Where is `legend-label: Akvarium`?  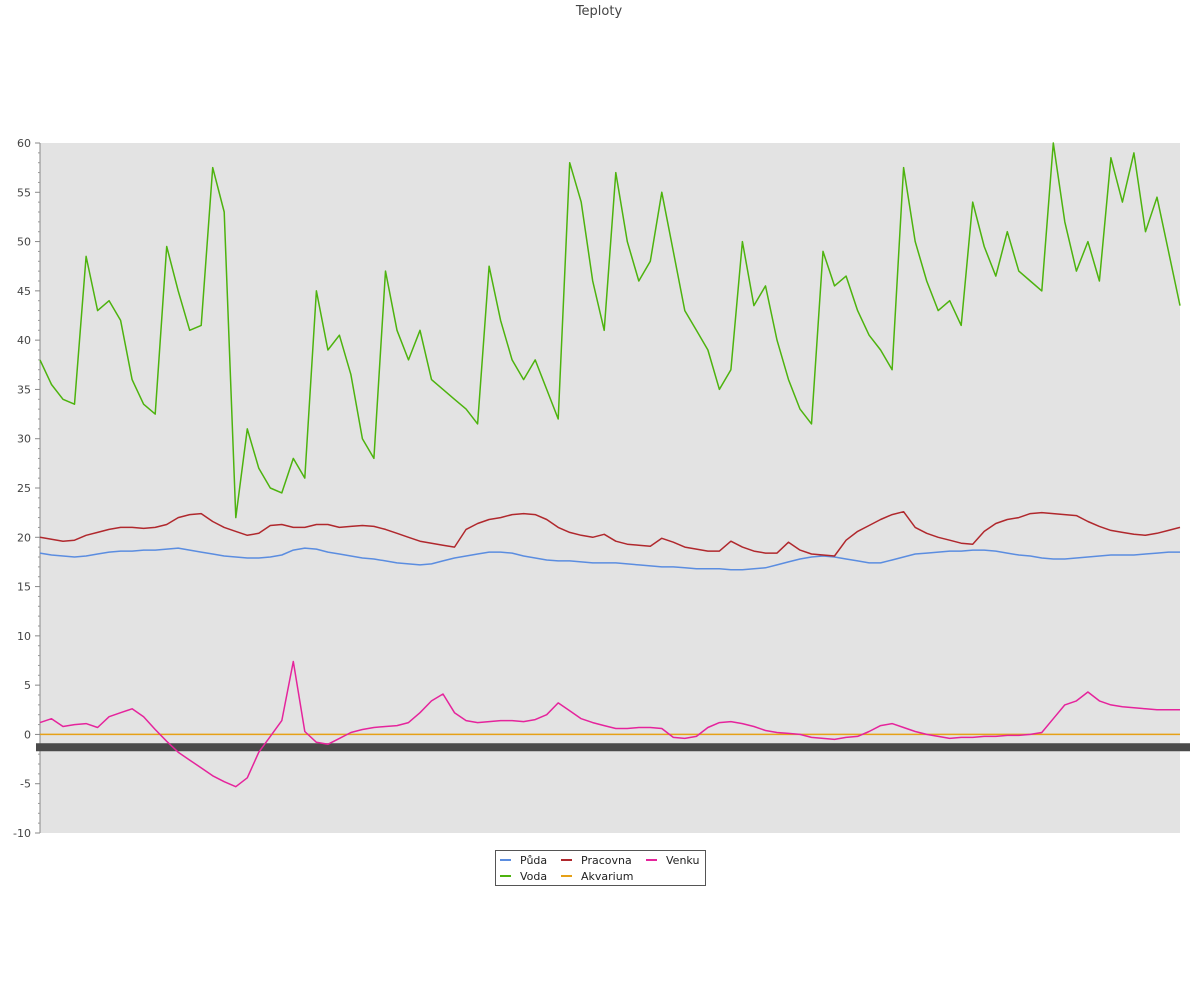 legend-label: Akvarium is located at coordinates (607, 876).